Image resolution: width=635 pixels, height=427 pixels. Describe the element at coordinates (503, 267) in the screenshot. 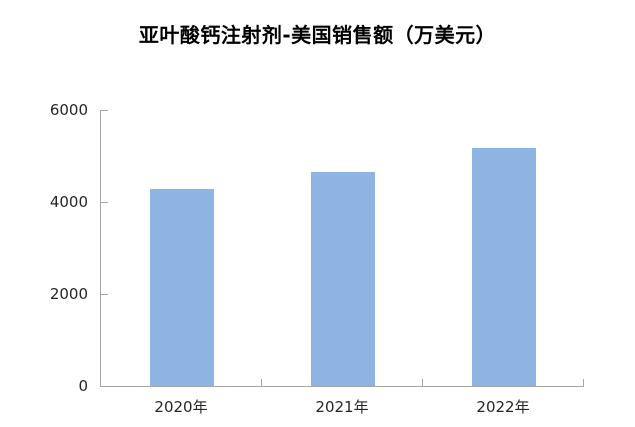

I see `bar-2022年` at that location.